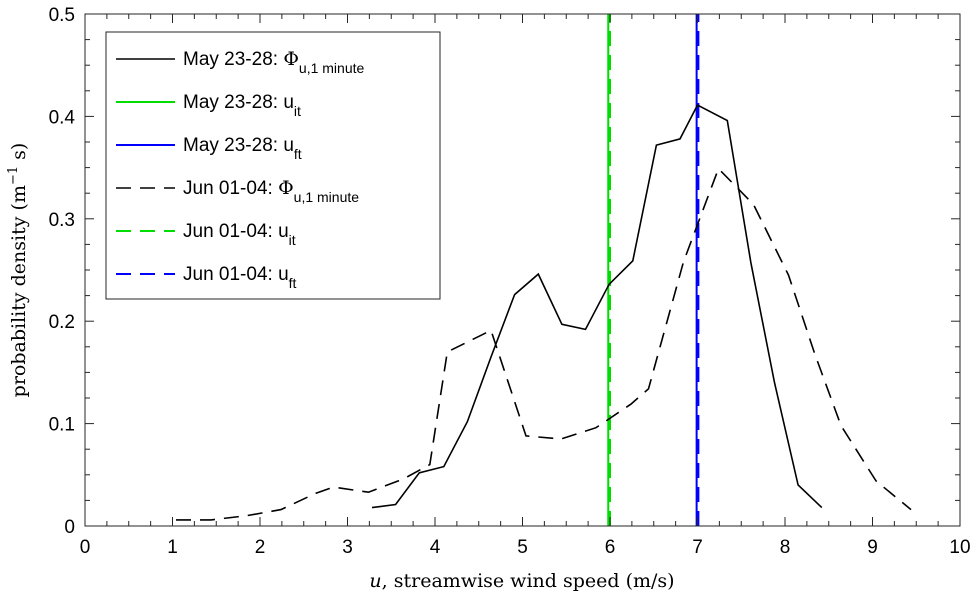 This screenshot has height=600, width=975. What do you see at coordinates (62, 322) in the screenshot?
I see `y-tick-label: 0.2` at bounding box center [62, 322].